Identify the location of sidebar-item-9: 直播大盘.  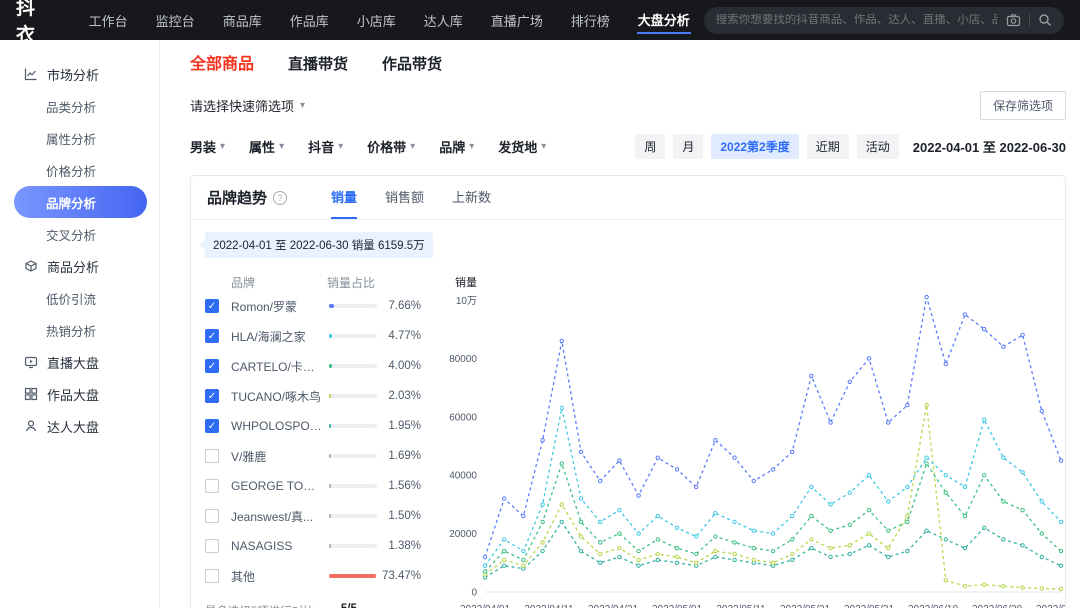
(79, 362).